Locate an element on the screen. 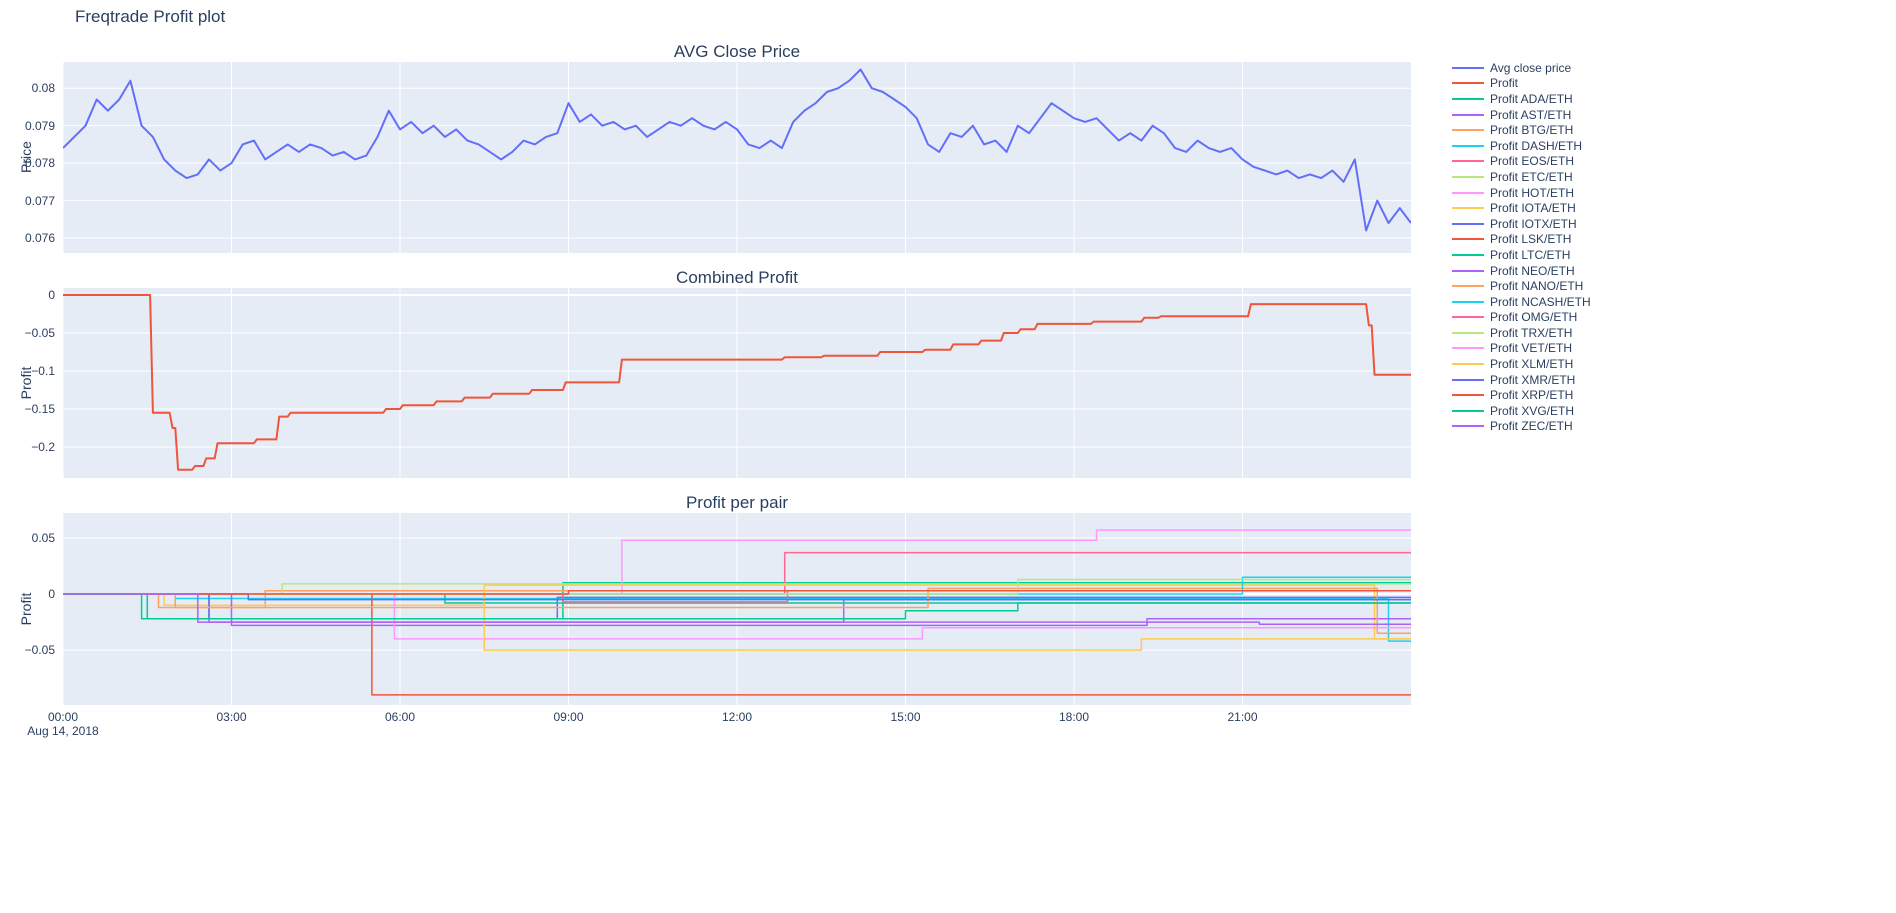 This screenshot has width=1896, height=913. x-tick-label: 18:00 is located at coordinates (1074, 717).